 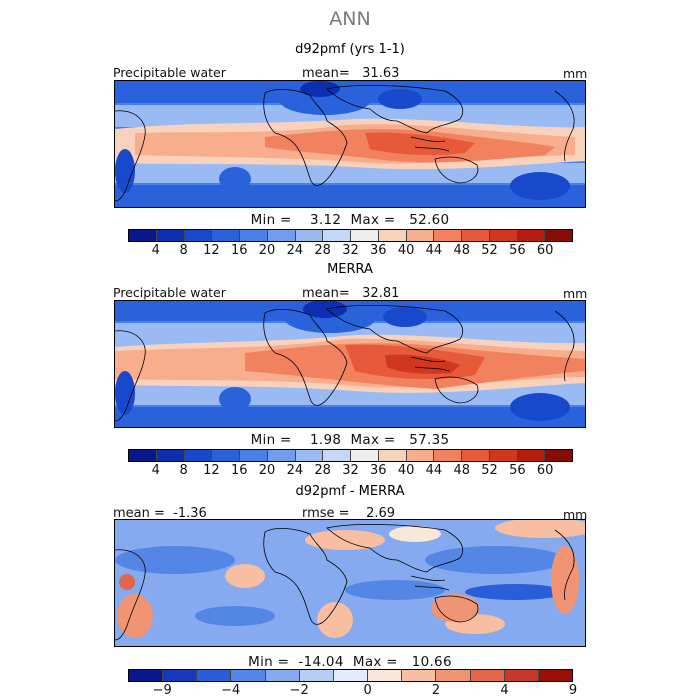 What do you see at coordinates (160, 513) in the screenshot?
I see `panel3-mean-label: mean = -1.36` at bounding box center [160, 513].